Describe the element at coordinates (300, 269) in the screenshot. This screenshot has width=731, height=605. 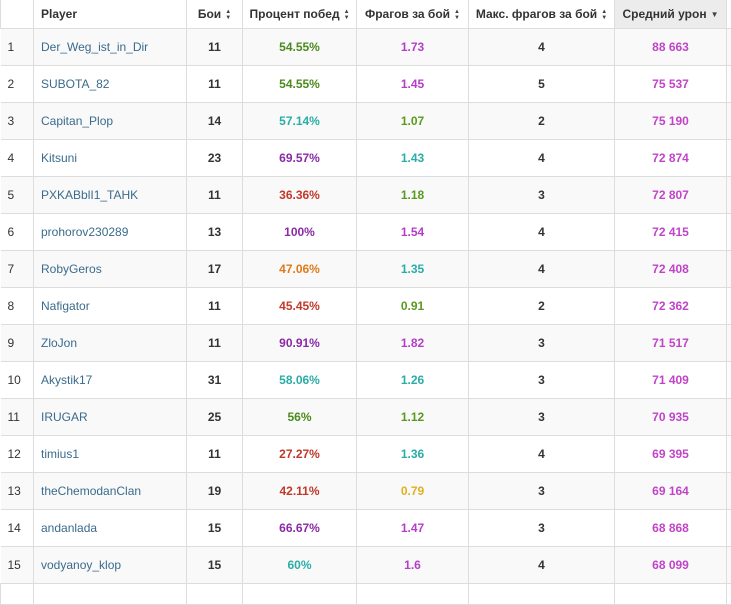
I see `winrate-value: 47.06%` at that location.